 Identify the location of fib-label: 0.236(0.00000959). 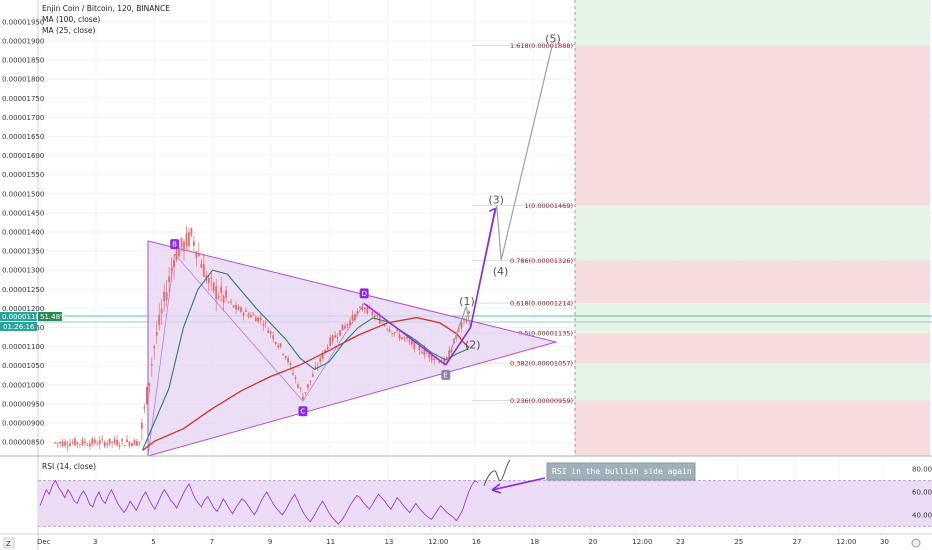
(541, 401).